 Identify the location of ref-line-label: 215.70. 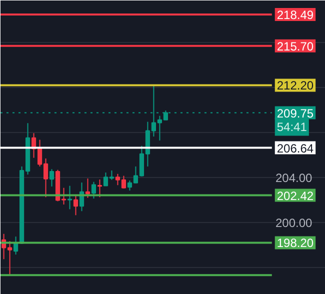
(295, 46).